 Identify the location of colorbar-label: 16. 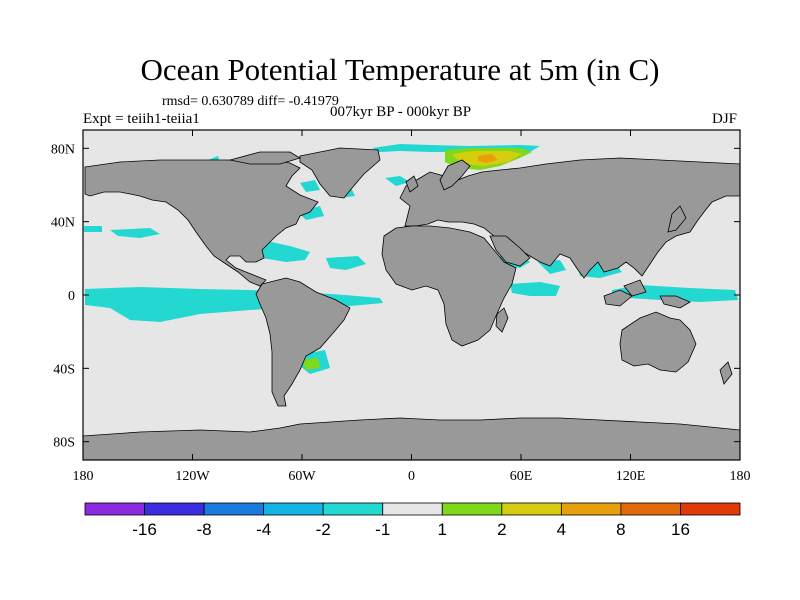
(680, 529).